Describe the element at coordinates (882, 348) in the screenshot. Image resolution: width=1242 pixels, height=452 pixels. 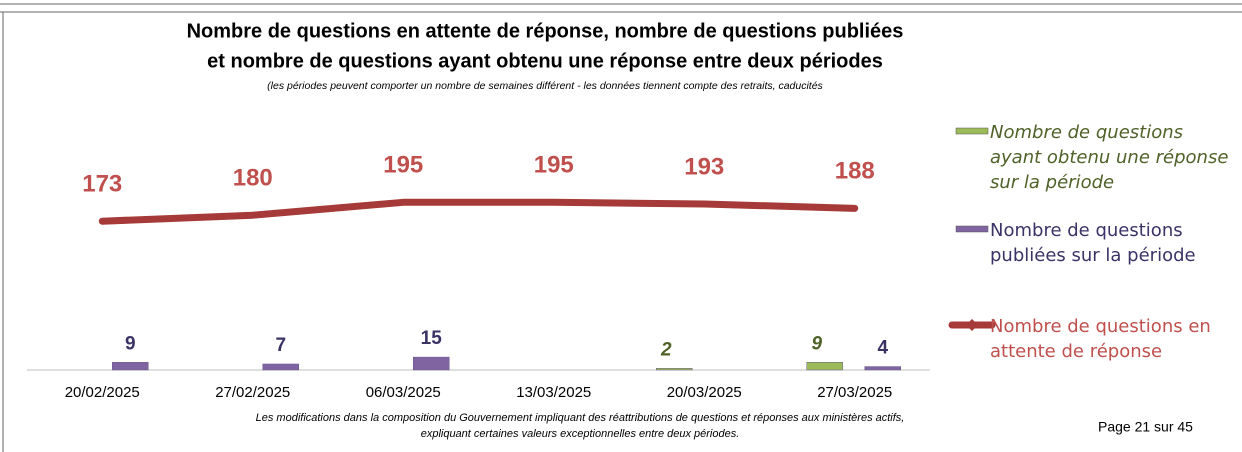
I see `data-label: 4` at that location.